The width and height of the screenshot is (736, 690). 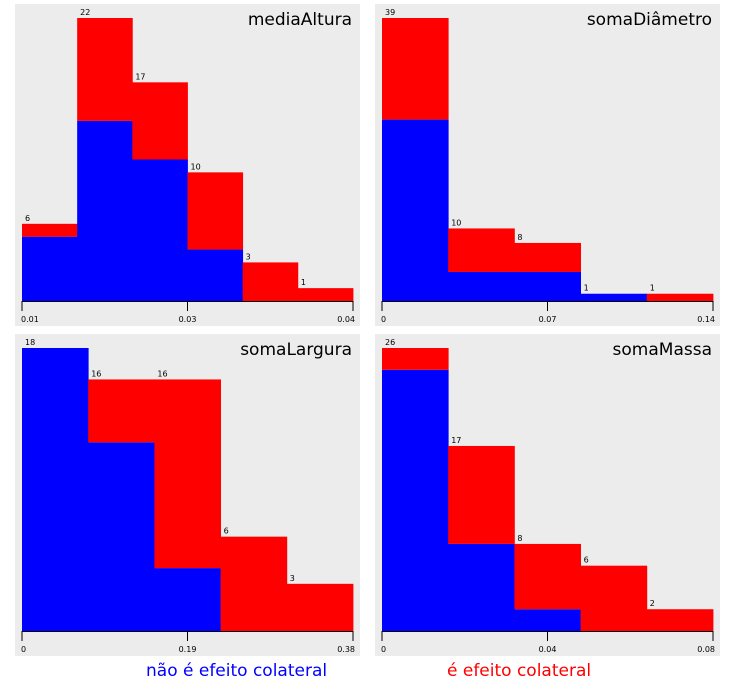 I want to click on bar-count-label: 2, so click(x=652, y=603).